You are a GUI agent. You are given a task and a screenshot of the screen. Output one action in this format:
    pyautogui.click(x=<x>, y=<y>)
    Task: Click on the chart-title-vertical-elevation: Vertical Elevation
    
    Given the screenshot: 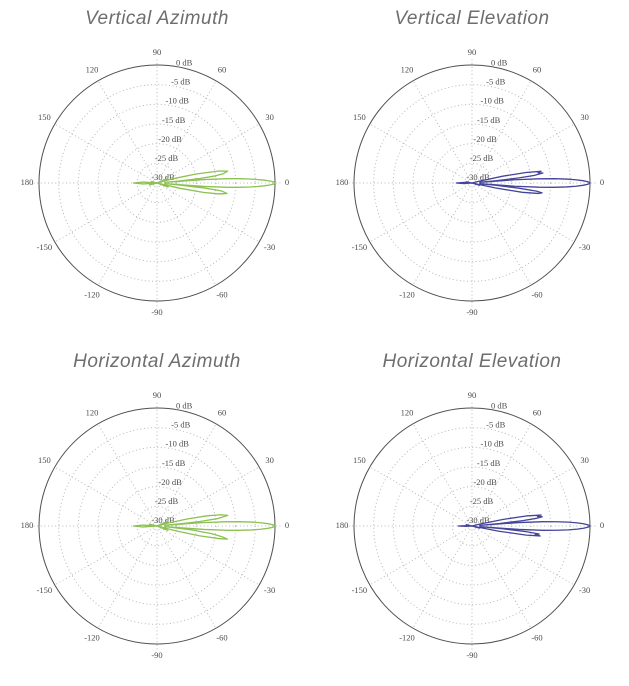 What is the action you would take?
    pyautogui.click(x=472, y=18)
    